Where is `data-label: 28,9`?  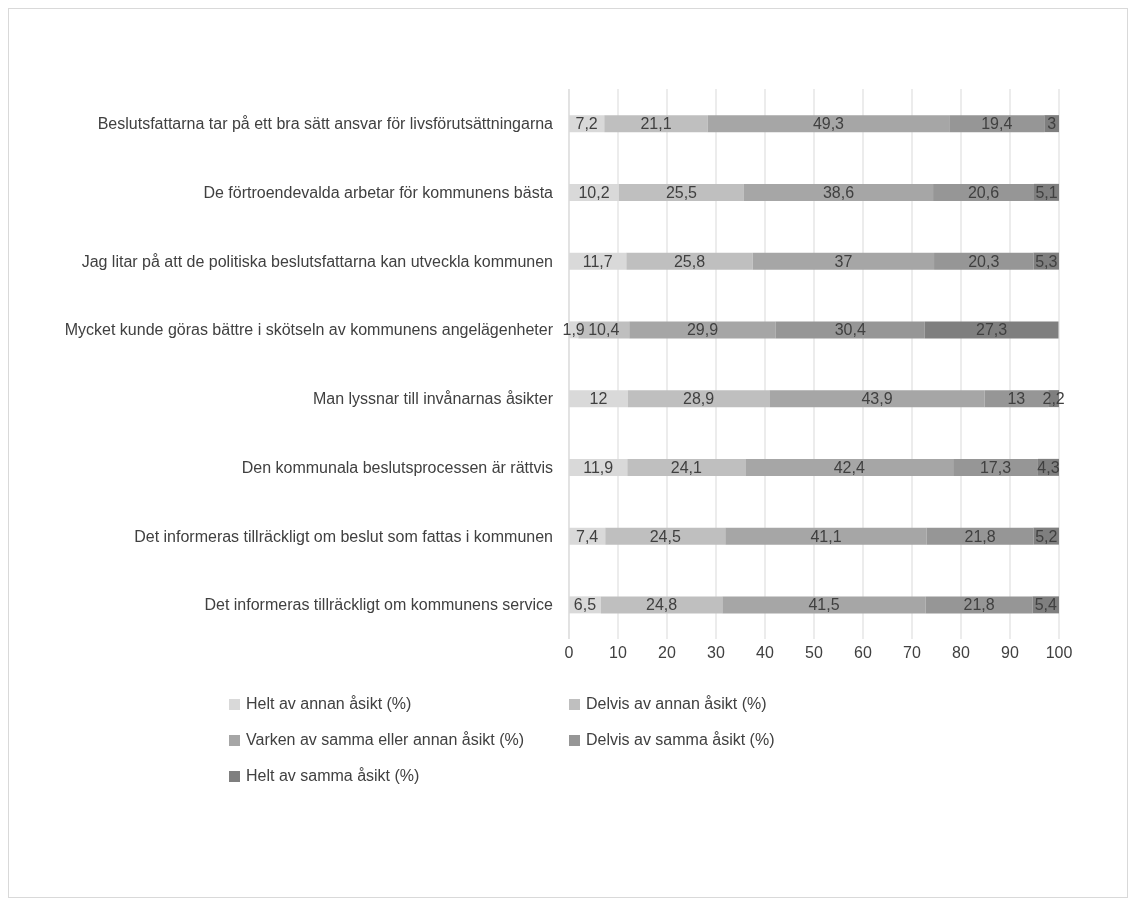 data-label: 28,9 is located at coordinates (699, 399).